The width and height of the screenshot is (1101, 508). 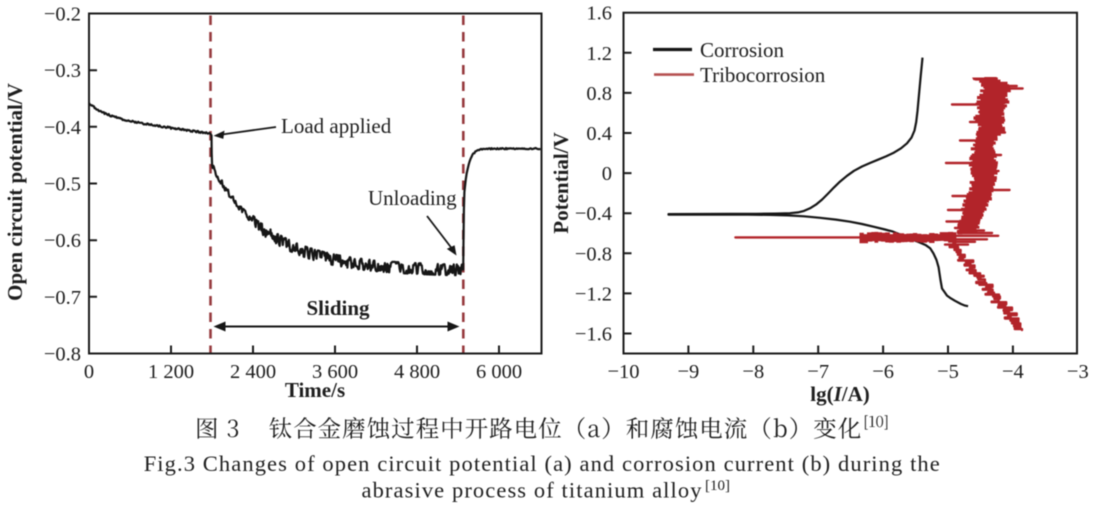 What do you see at coordinates (499, 372) in the screenshot?
I see `svg-text: 6 000` at bounding box center [499, 372].